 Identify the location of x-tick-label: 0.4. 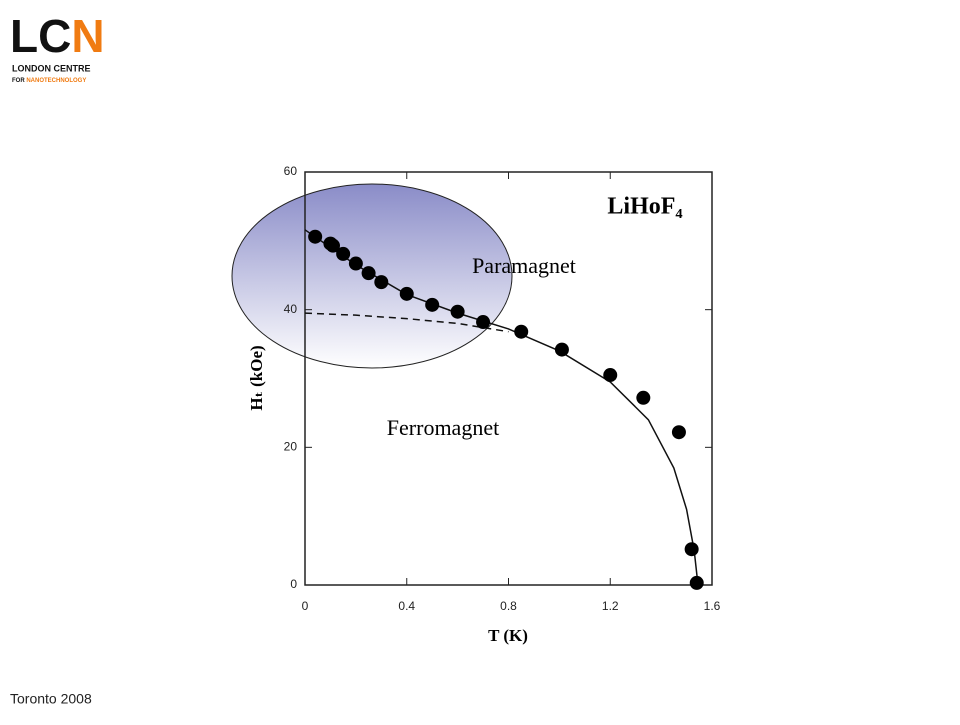
(406, 606).